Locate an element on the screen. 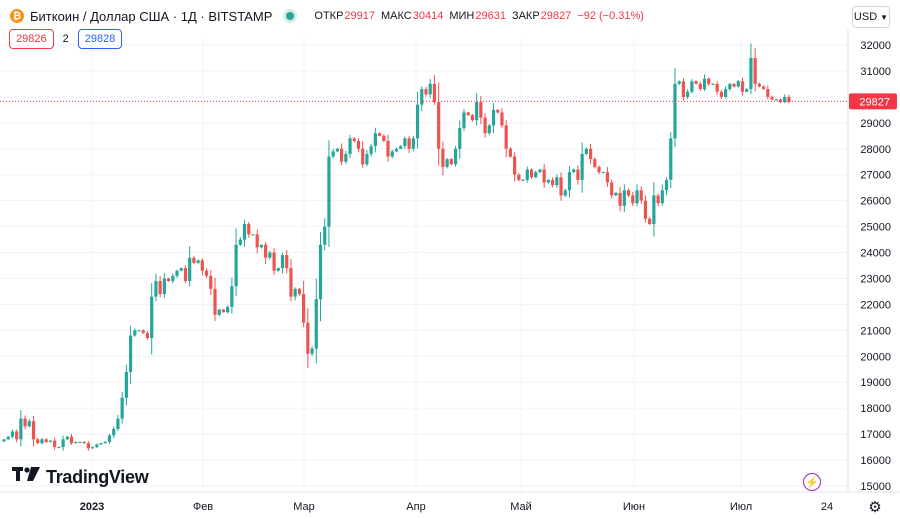  buy-button: 29828 is located at coordinates (100, 39).